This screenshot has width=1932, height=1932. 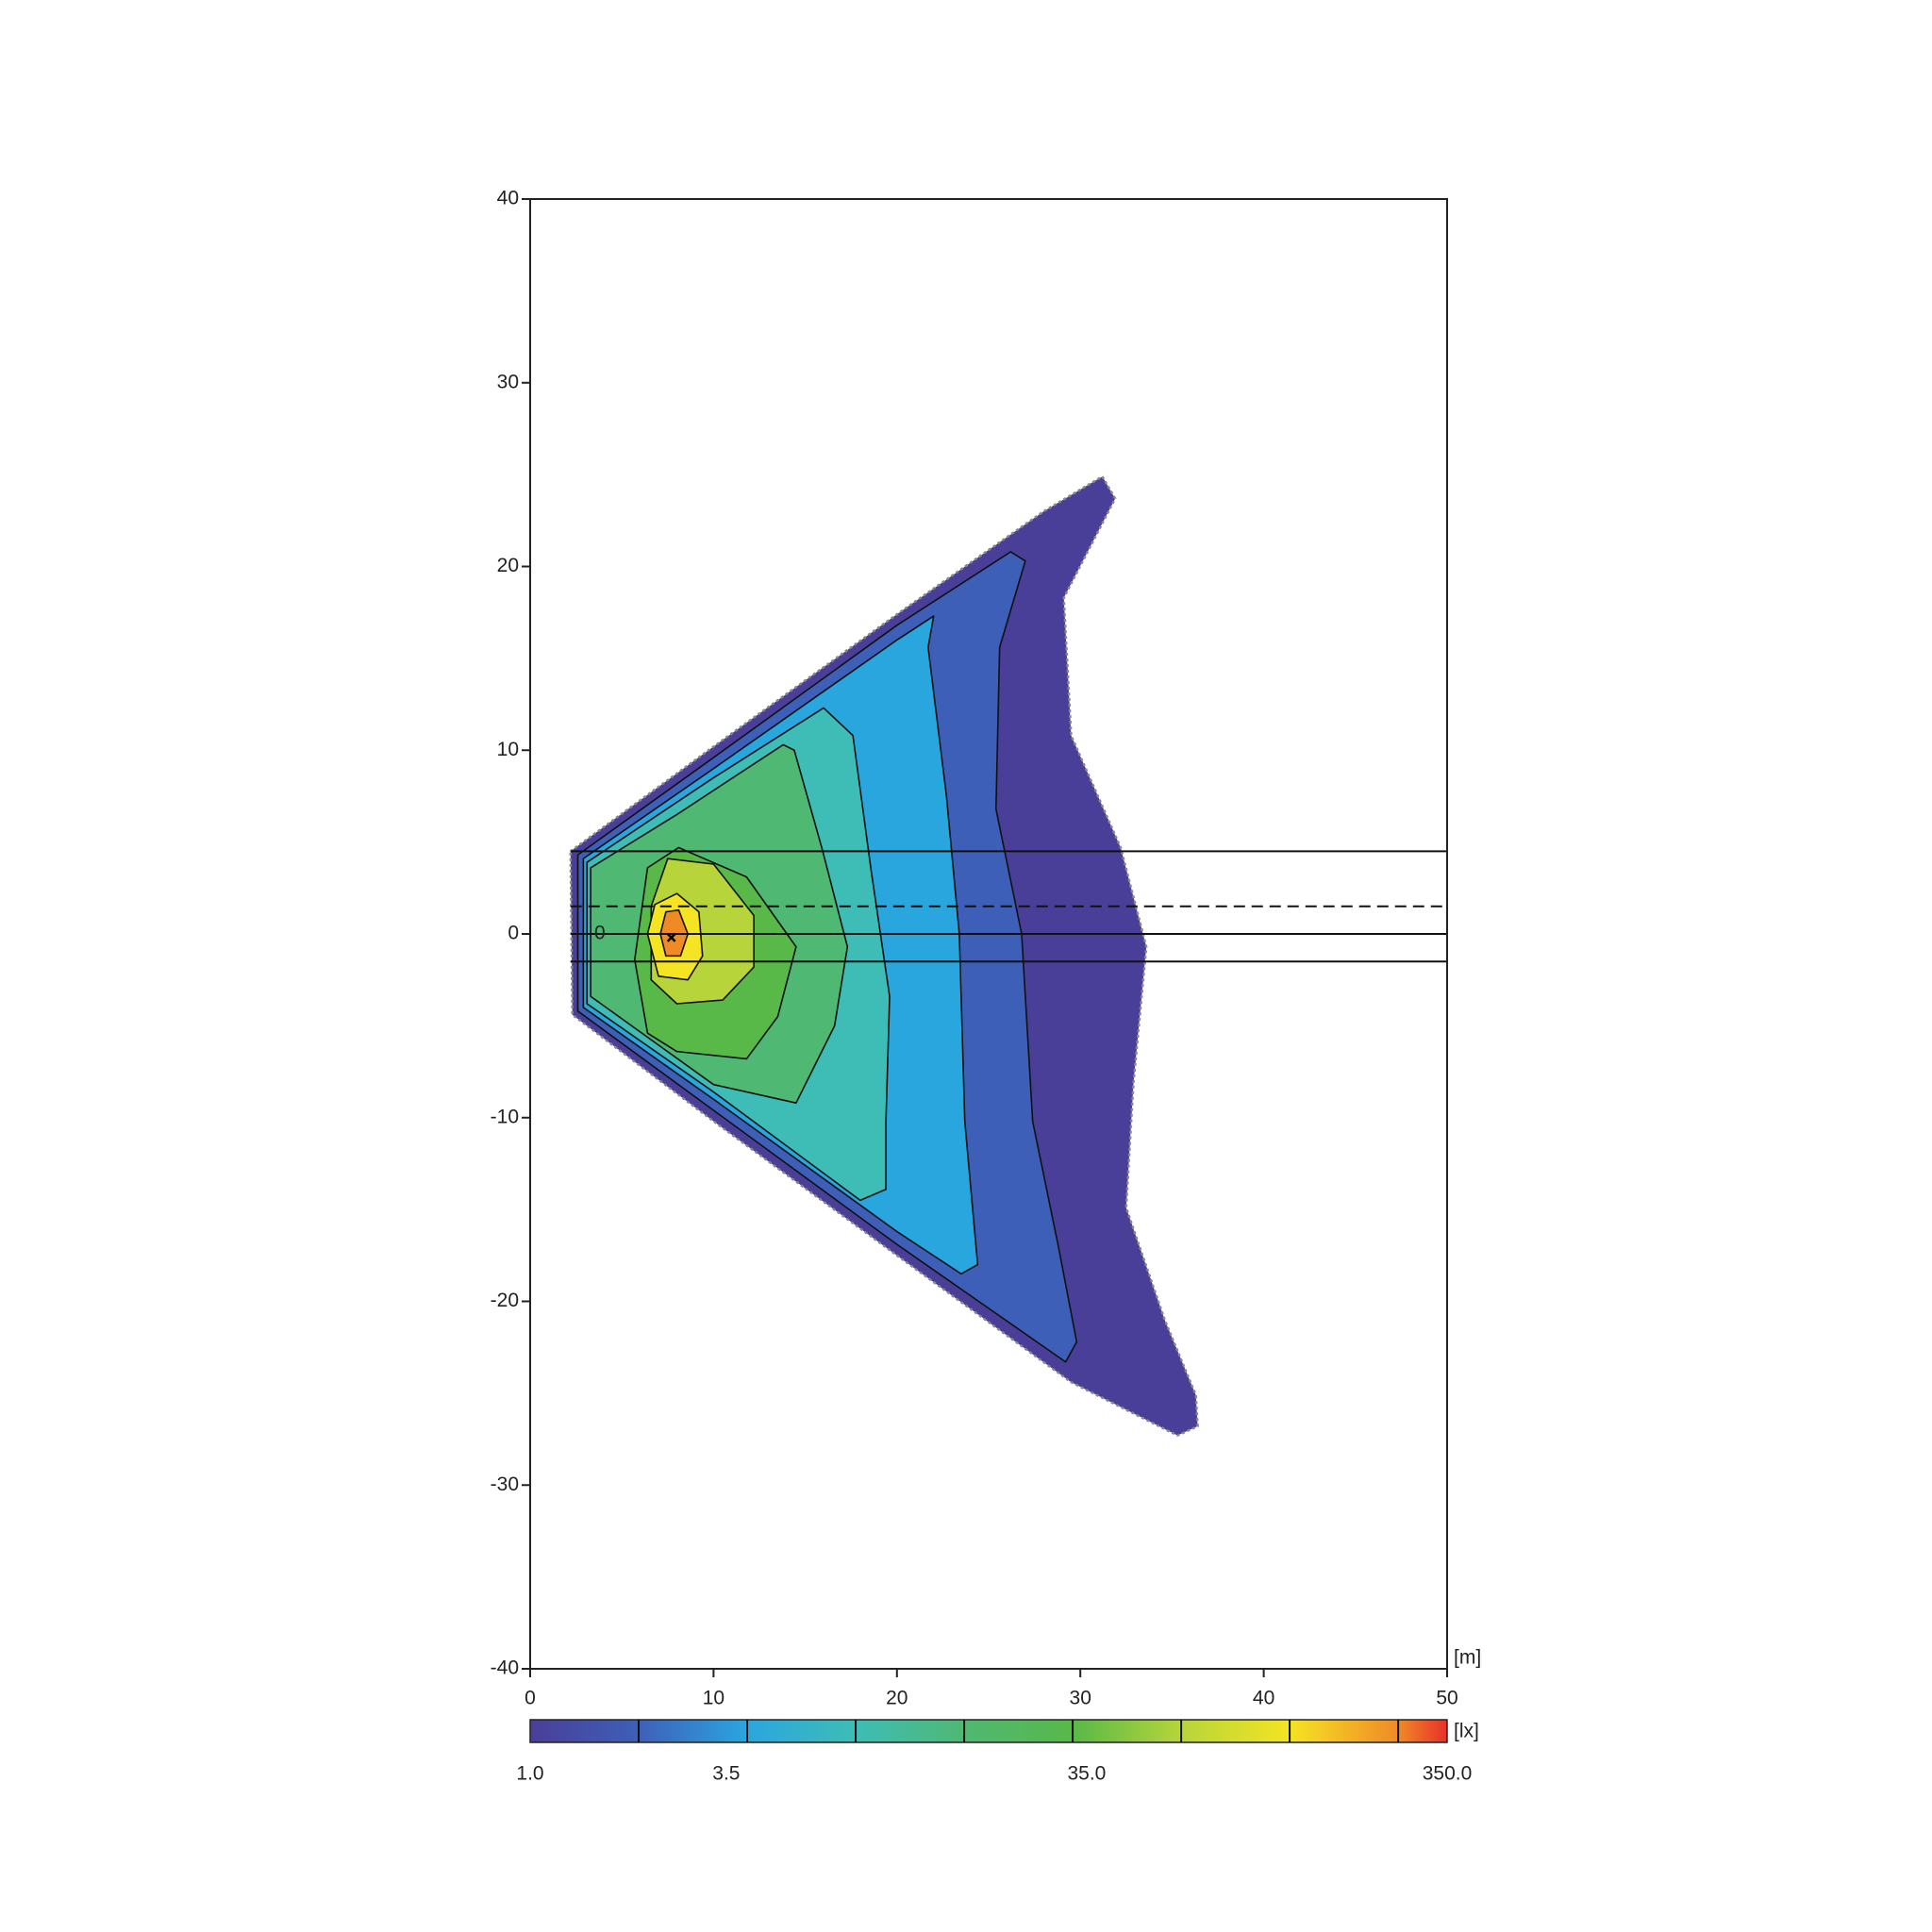 What do you see at coordinates (508, 566) in the screenshot?
I see `y-tick-label: 20` at bounding box center [508, 566].